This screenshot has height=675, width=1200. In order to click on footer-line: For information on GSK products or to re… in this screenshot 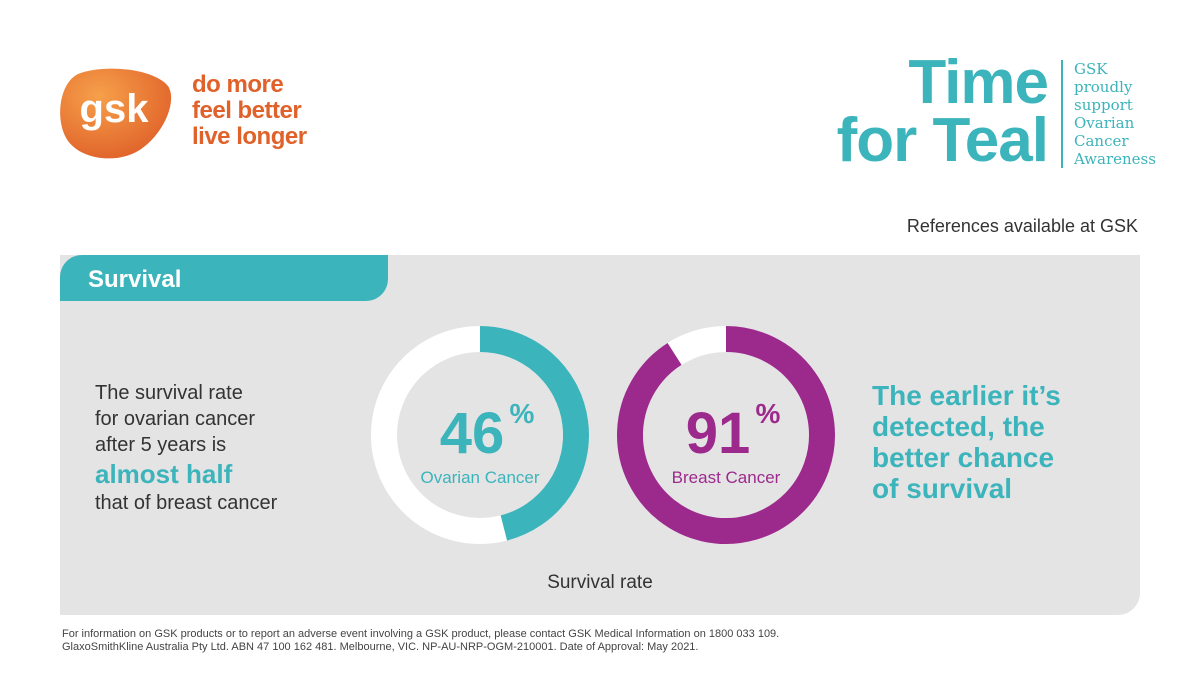, I will do `click(421, 634)`.